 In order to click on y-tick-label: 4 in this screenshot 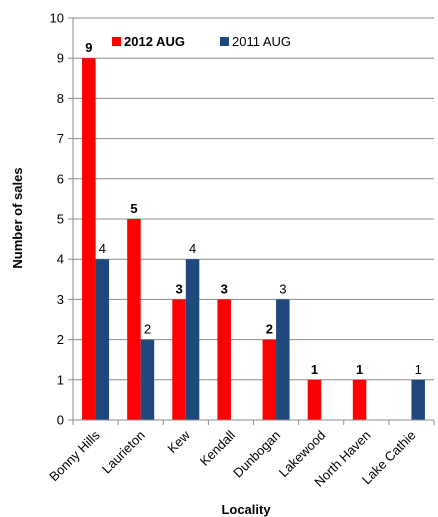, I will do `click(60, 259)`.